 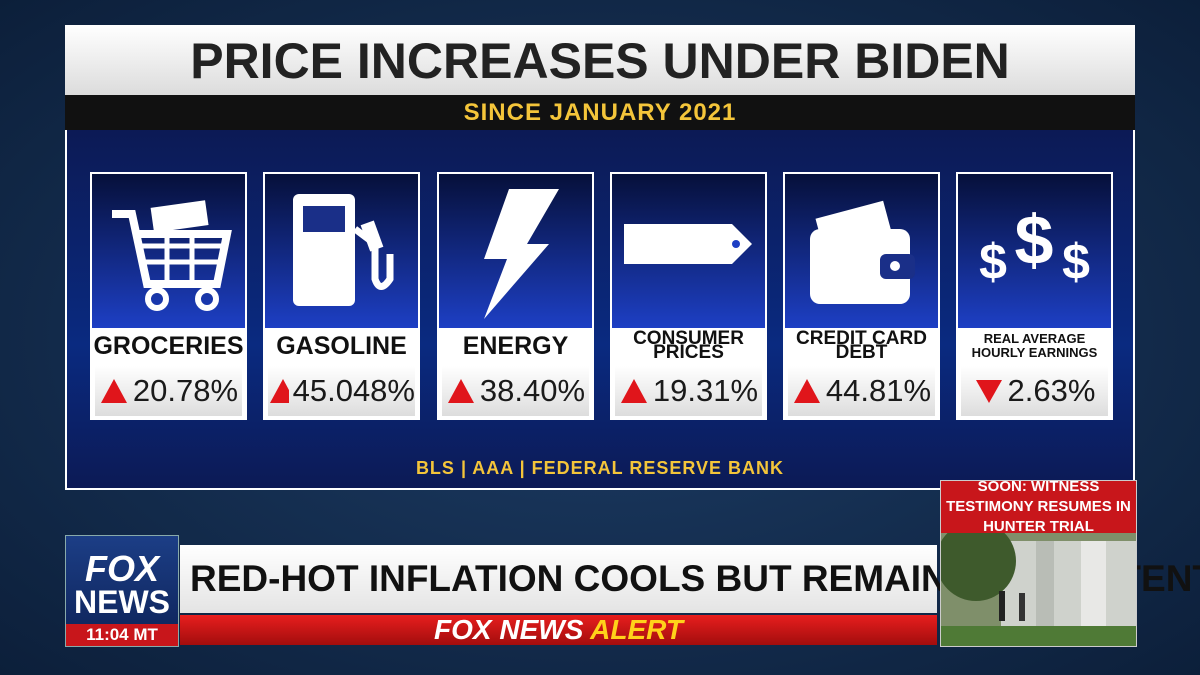 I want to click on card-label: CONSUMER PRICES, so click(x=688, y=346).